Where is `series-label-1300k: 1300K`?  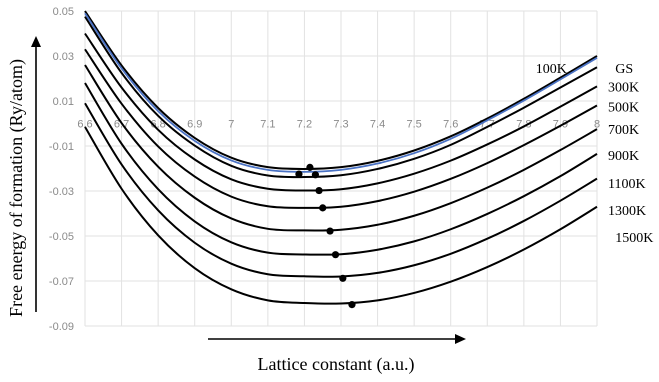 series-label-1300k: 1300K is located at coordinates (627, 211).